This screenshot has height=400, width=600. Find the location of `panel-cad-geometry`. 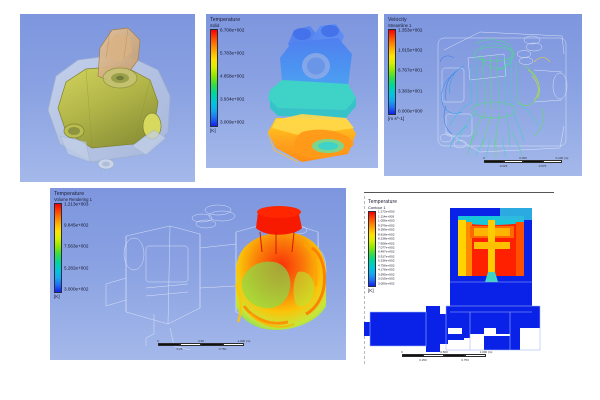

panel-cad-geometry is located at coordinates (107, 98).